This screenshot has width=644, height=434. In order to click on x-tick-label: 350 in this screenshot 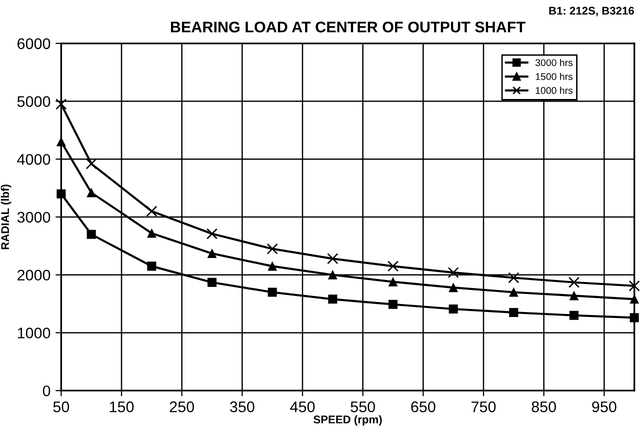, I will do `click(242, 406)`.